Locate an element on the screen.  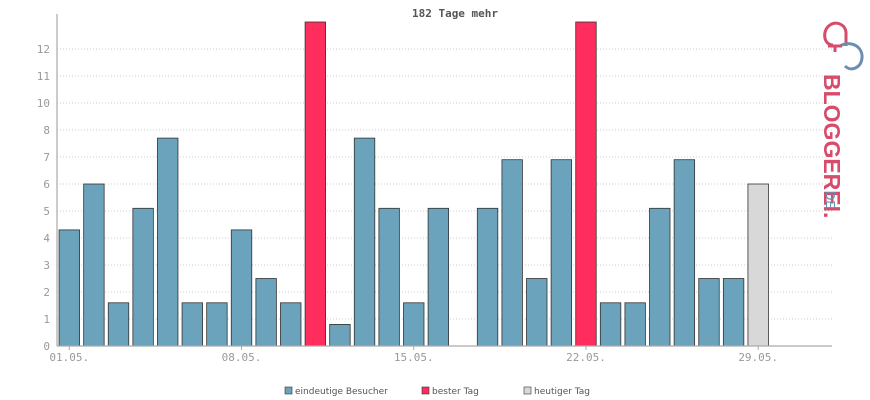
y-tick-label: 3 is located at coordinates (46, 265).